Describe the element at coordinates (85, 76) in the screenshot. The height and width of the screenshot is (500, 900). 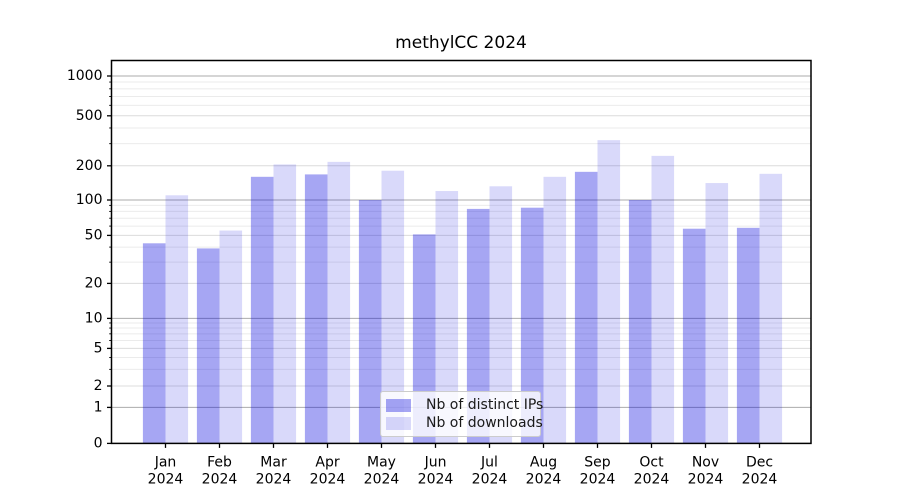
I see `y-tick-label: 1000` at that location.